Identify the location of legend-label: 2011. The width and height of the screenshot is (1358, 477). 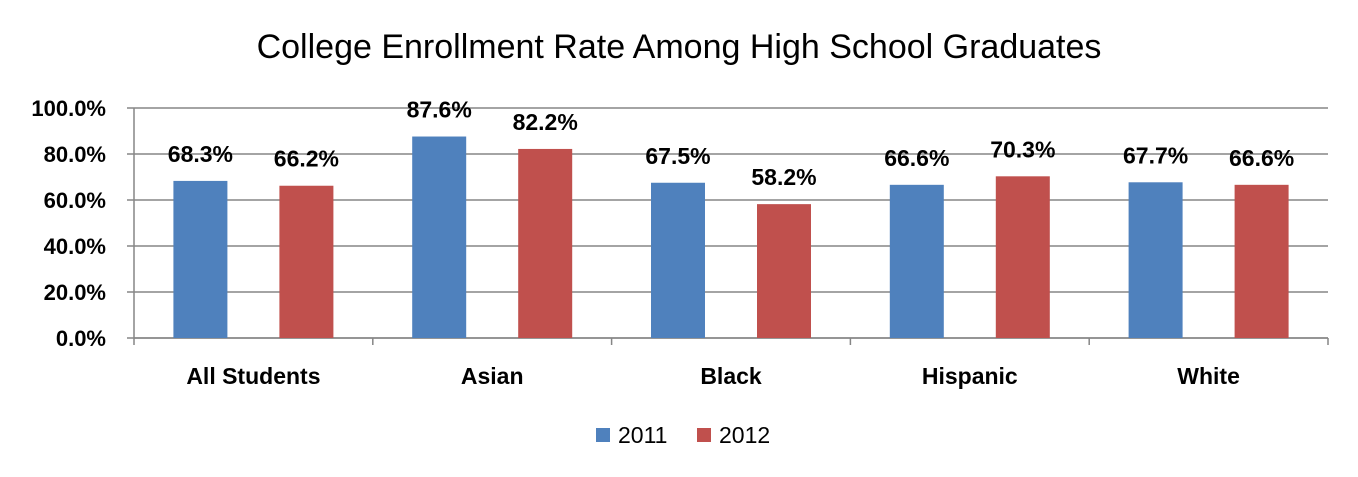
(642, 435).